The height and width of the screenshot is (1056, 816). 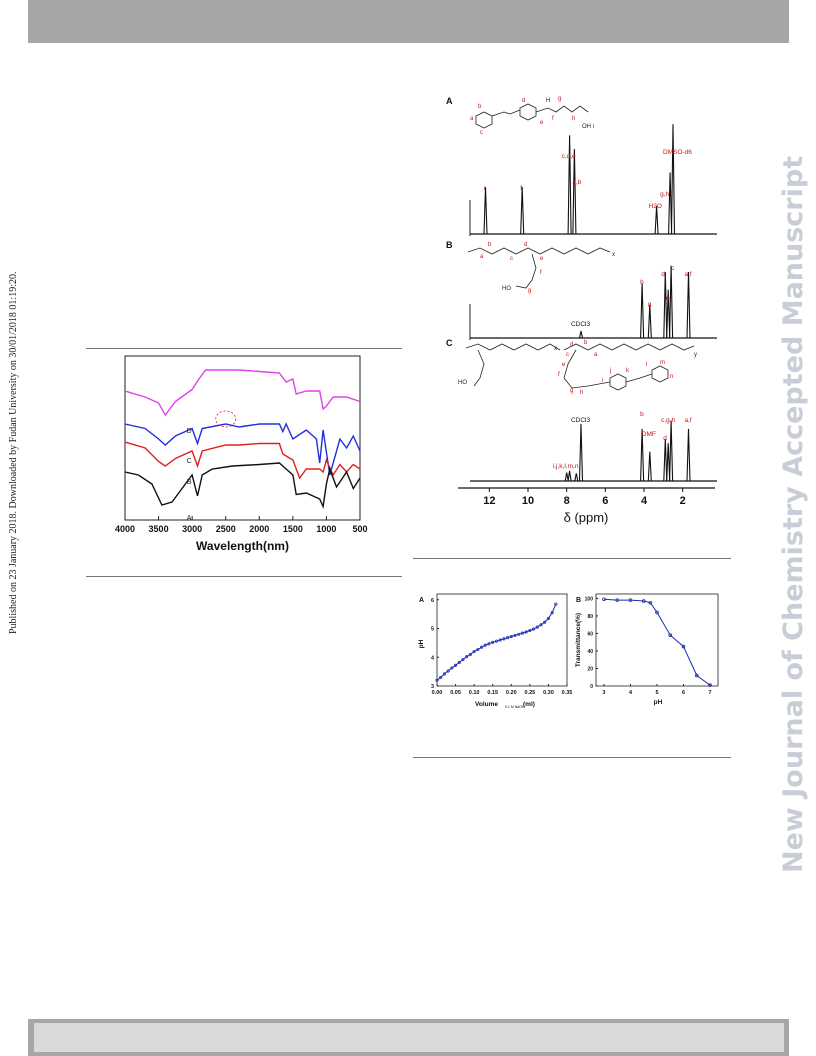 What do you see at coordinates (664, 194) in the screenshot?
I see `peak-label-A-5: g,h` at bounding box center [664, 194].